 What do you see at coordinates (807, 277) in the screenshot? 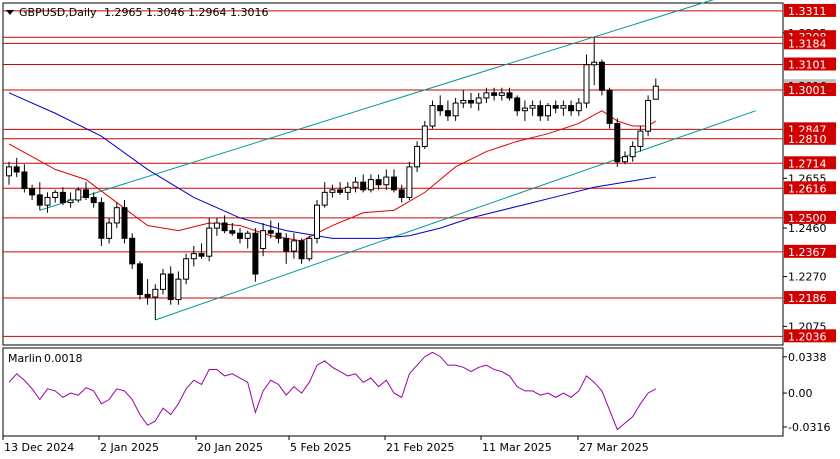
I see `price-tick-label: 1.2270` at bounding box center [807, 277].